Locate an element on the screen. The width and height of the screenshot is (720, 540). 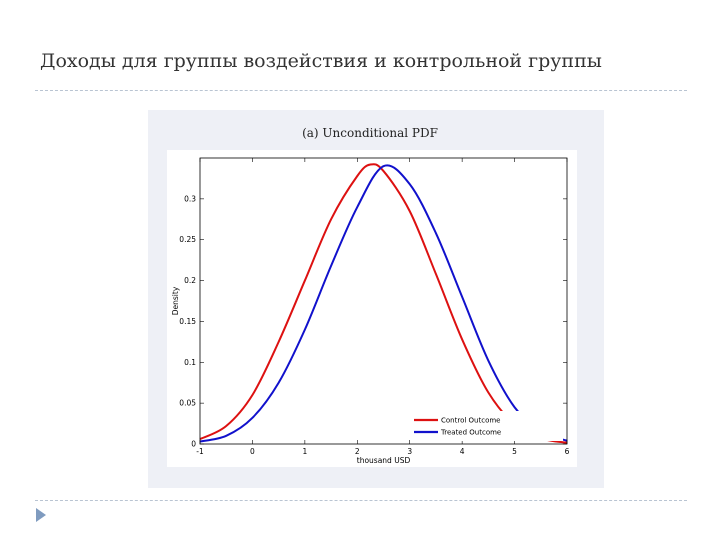
x-tick-label: -1 is located at coordinates (200, 451).